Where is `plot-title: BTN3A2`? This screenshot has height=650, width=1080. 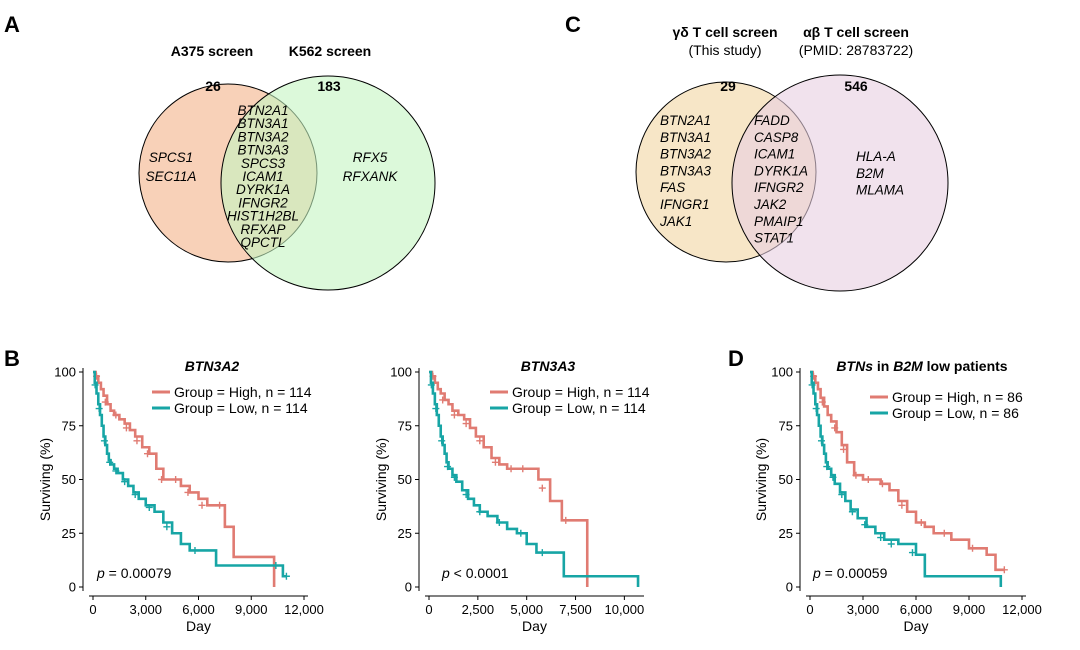
plot-title: BTN3A2 is located at coordinates (212, 366).